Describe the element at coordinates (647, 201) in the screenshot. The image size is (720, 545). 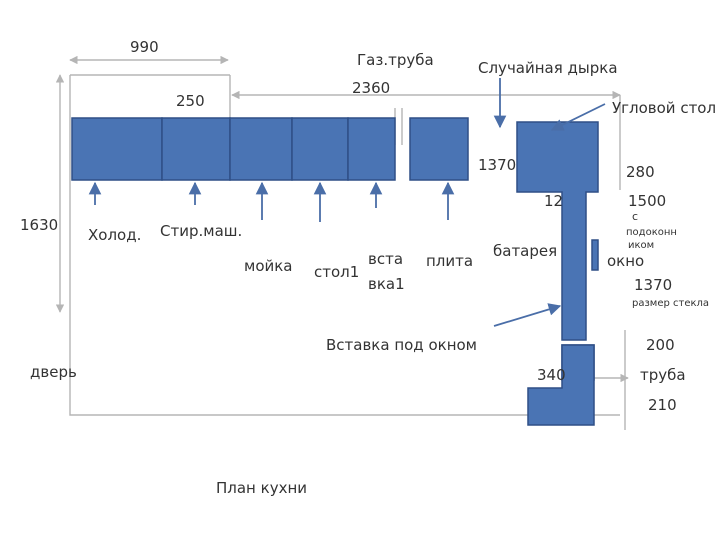
I see `dim-1500-label: 1500` at that location.